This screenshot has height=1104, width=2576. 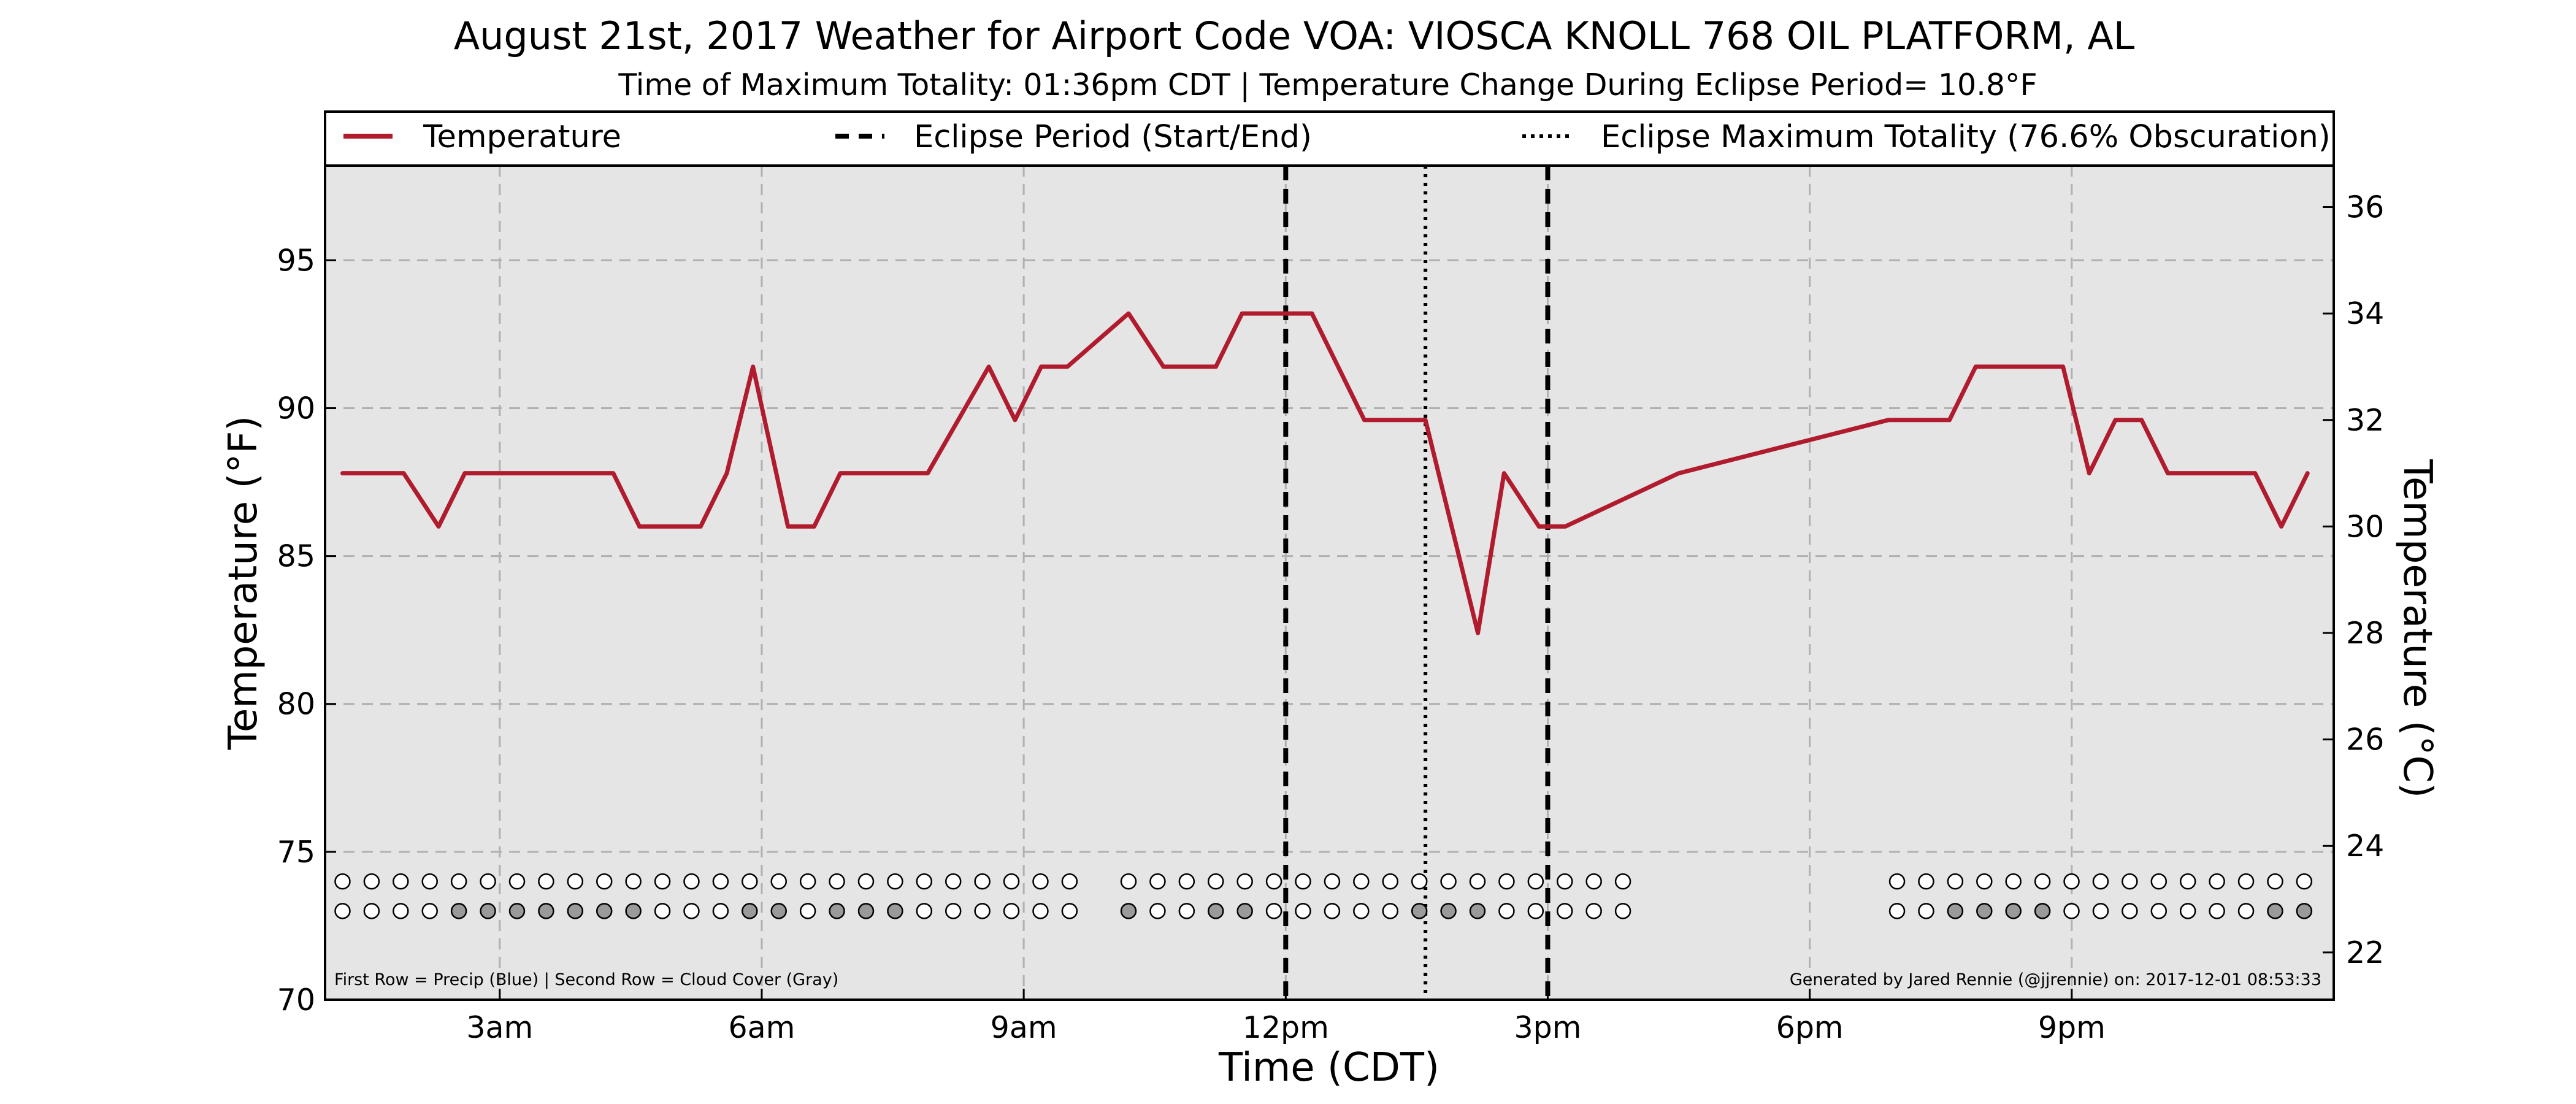 What do you see at coordinates (1286, 1027) in the screenshot?
I see `x-tick-label: 12pm` at bounding box center [1286, 1027].